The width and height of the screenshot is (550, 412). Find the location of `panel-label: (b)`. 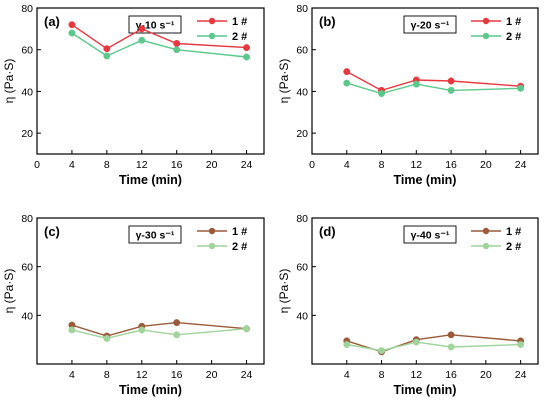

panel-label: (b) is located at coordinates (327, 21).